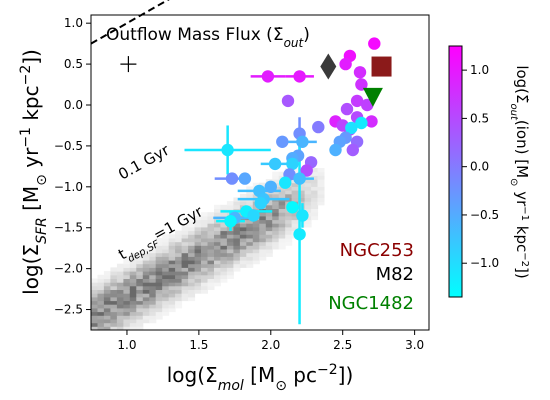  I want to click on galaxy-label-m82: M82, so click(395, 274).